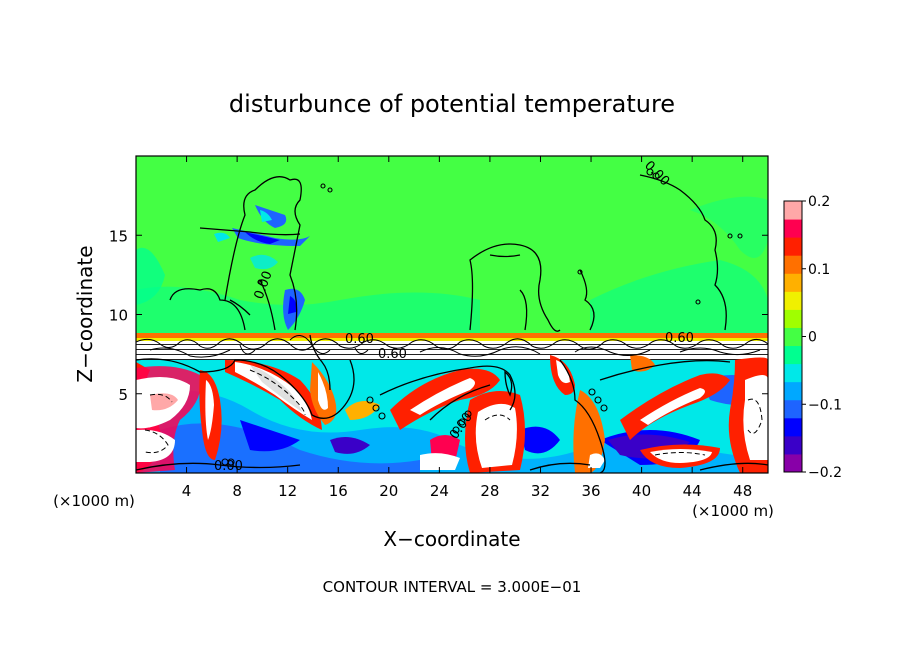 This screenshot has height=654, width=904. What do you see at coordinates (489, 491) in the screenshot?
I see `x-tick-label: 28` at bounding box center [489, 491].